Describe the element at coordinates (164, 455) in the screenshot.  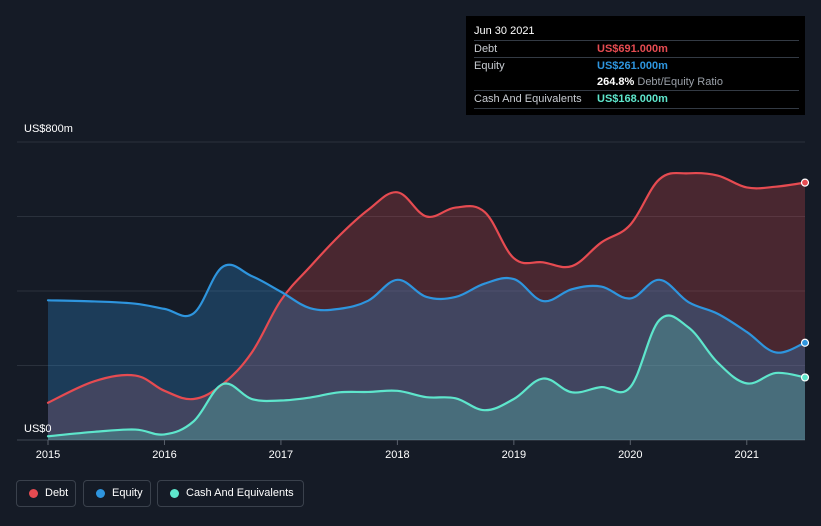
I see `x-tick-label: 2016` at that location.